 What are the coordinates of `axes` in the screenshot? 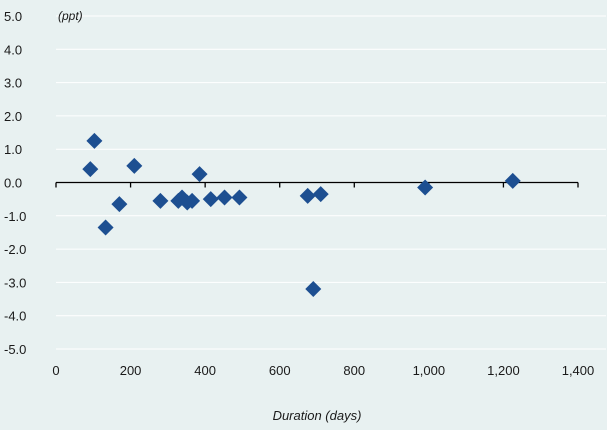 It's located at (317, 184).